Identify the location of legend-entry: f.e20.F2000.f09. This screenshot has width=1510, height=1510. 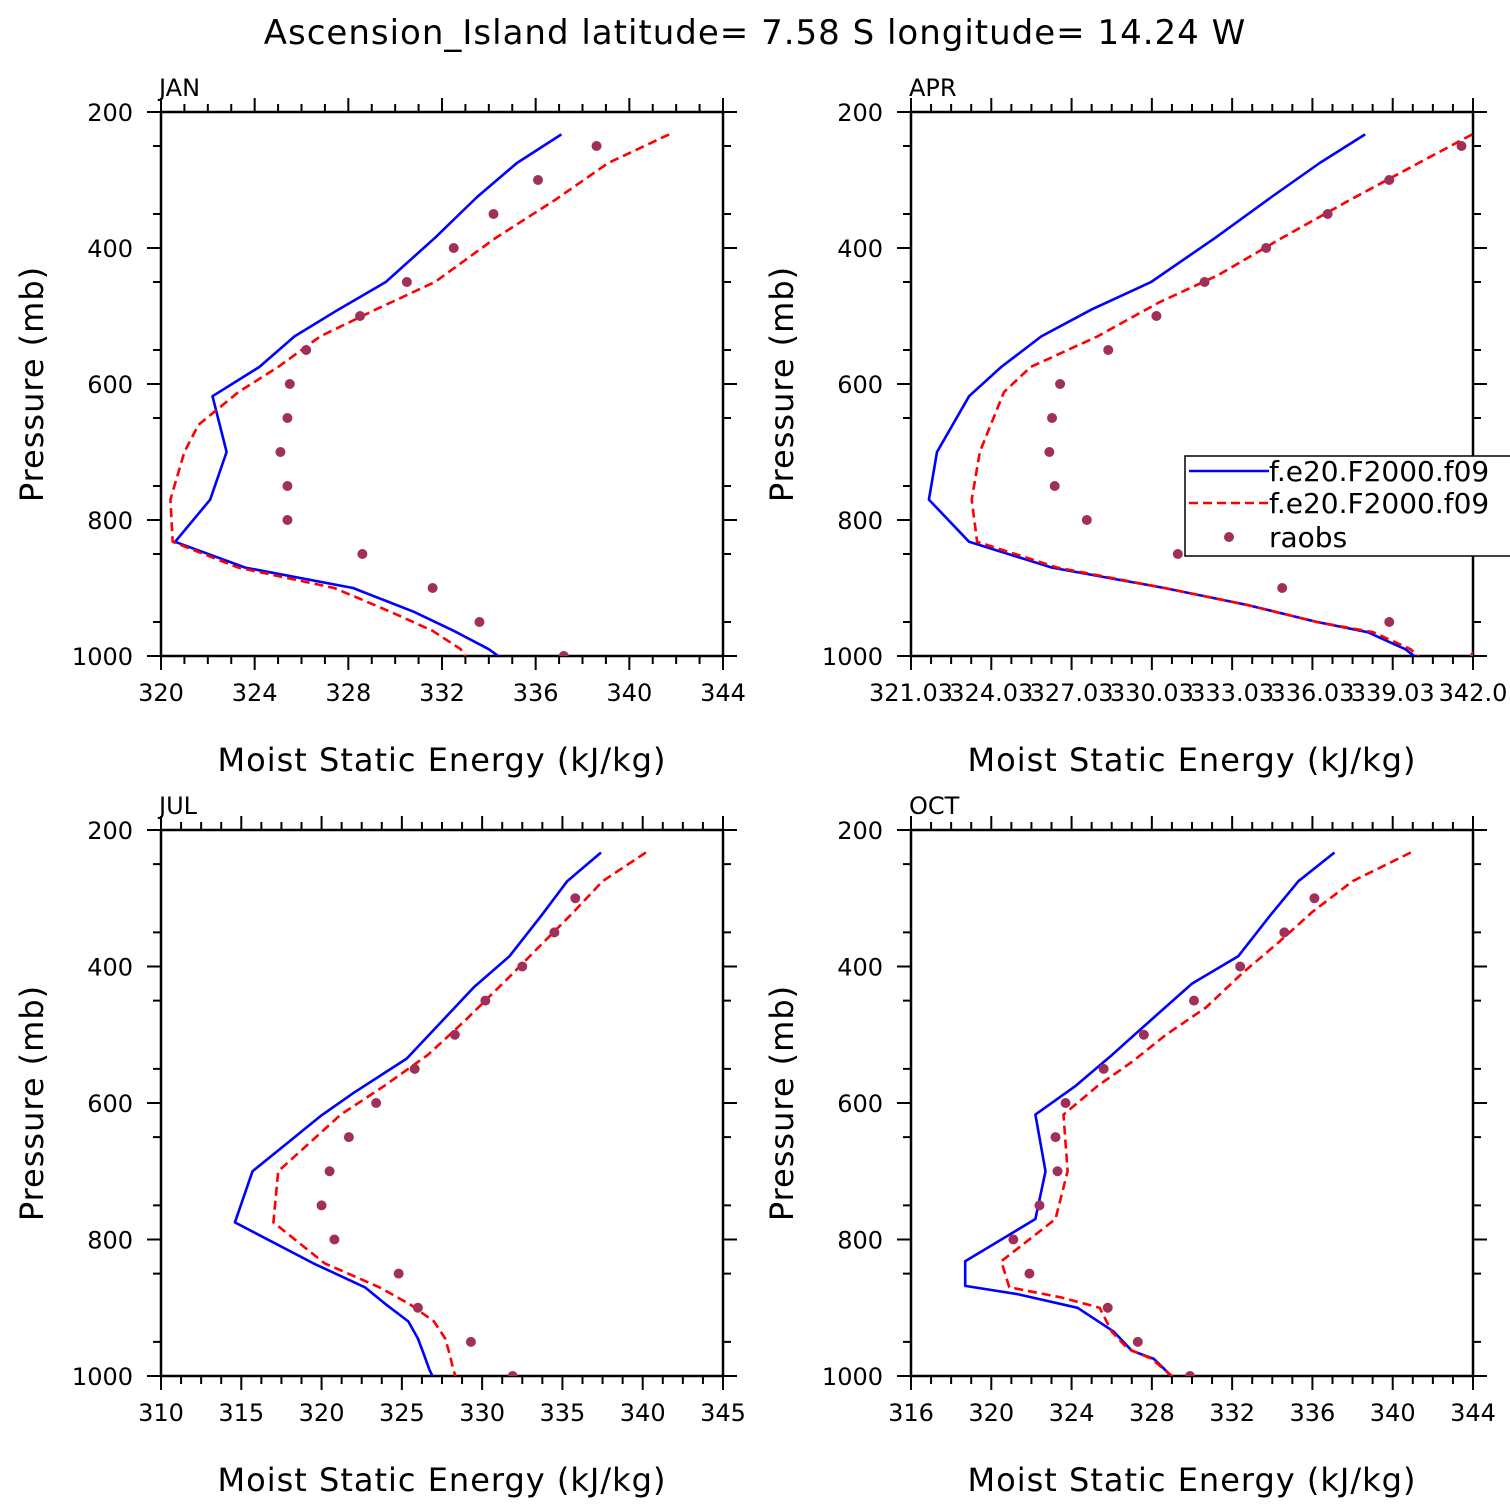
(1379, 471).